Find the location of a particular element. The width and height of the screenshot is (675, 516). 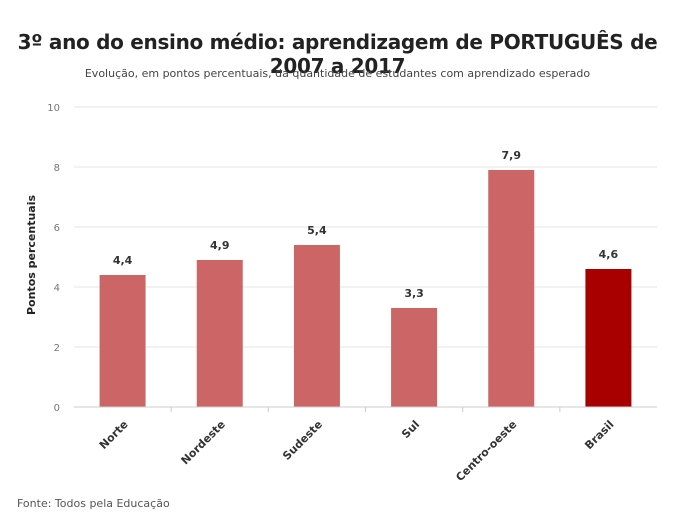

y-tick-label: 0 is located at coordinates (57, 408).